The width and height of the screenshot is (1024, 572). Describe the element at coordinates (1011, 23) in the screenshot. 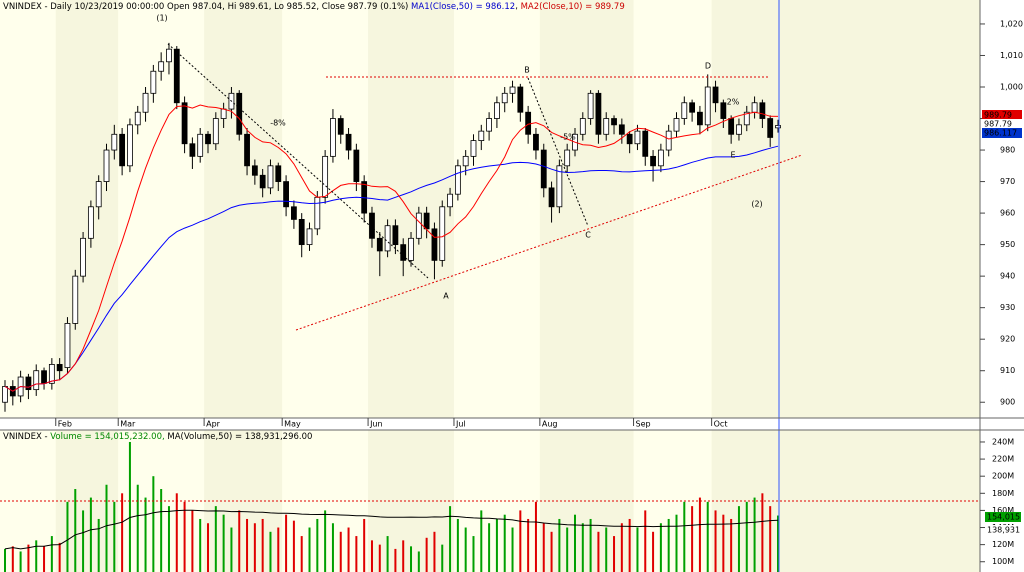

I see `y-tick-label: 1,020` at that location.